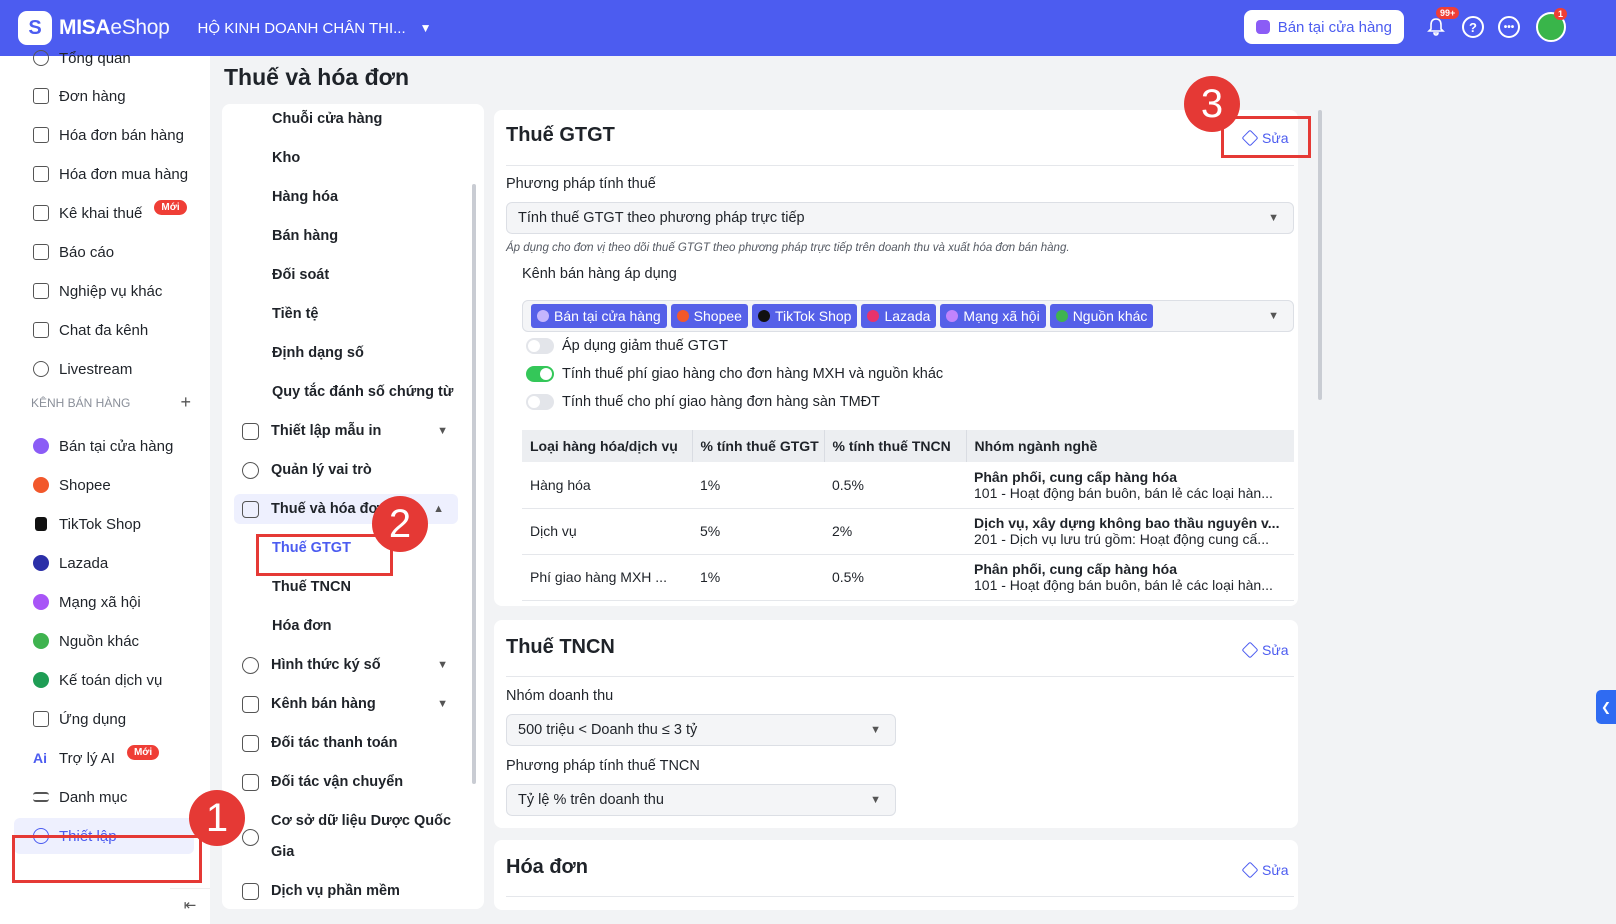 Image resolution: width=1616 pixels, height=924 pixels. What do you see at coordinates (599, 274) in the screenshot?
I see `channels-label: Kênh bán hàng áp dụng` at bounding box center [599, 274].